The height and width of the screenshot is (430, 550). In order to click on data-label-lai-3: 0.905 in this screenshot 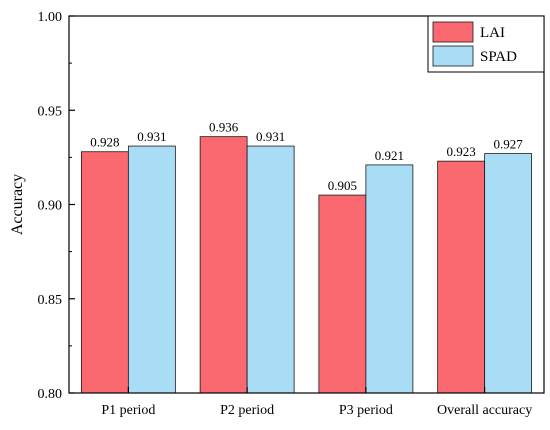, I will do `click(342, 185)`.